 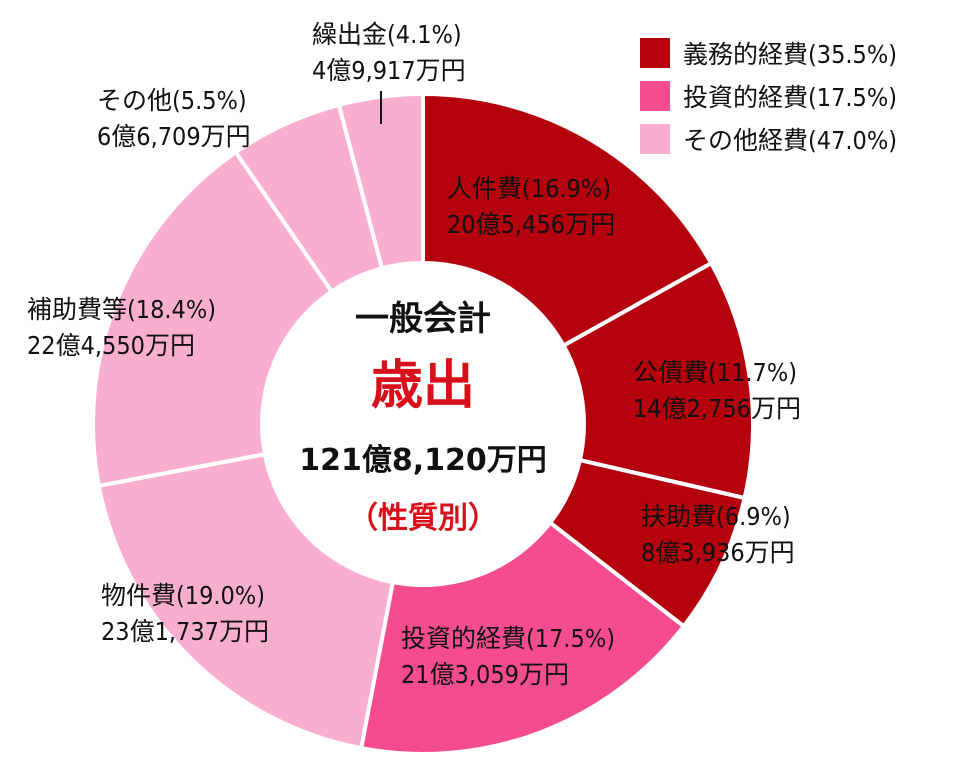 What do you see at coordinates (423, 424) in the screenshot?
I see `center-hole` at bounding box center [423, 424].